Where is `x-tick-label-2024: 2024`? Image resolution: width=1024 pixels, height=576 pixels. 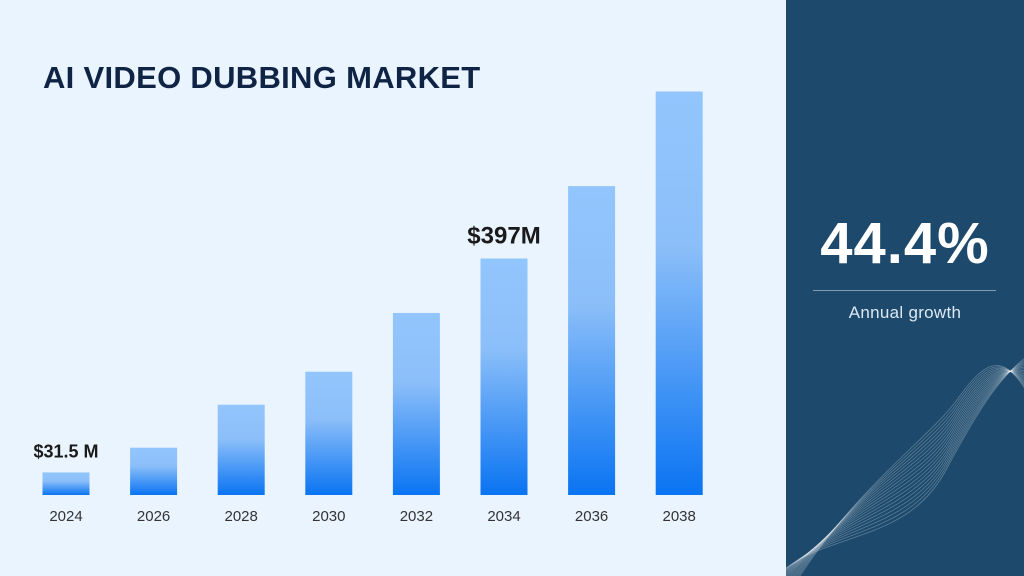
x-tick-label-2024: 2024 is located at coordinates (65, 516).